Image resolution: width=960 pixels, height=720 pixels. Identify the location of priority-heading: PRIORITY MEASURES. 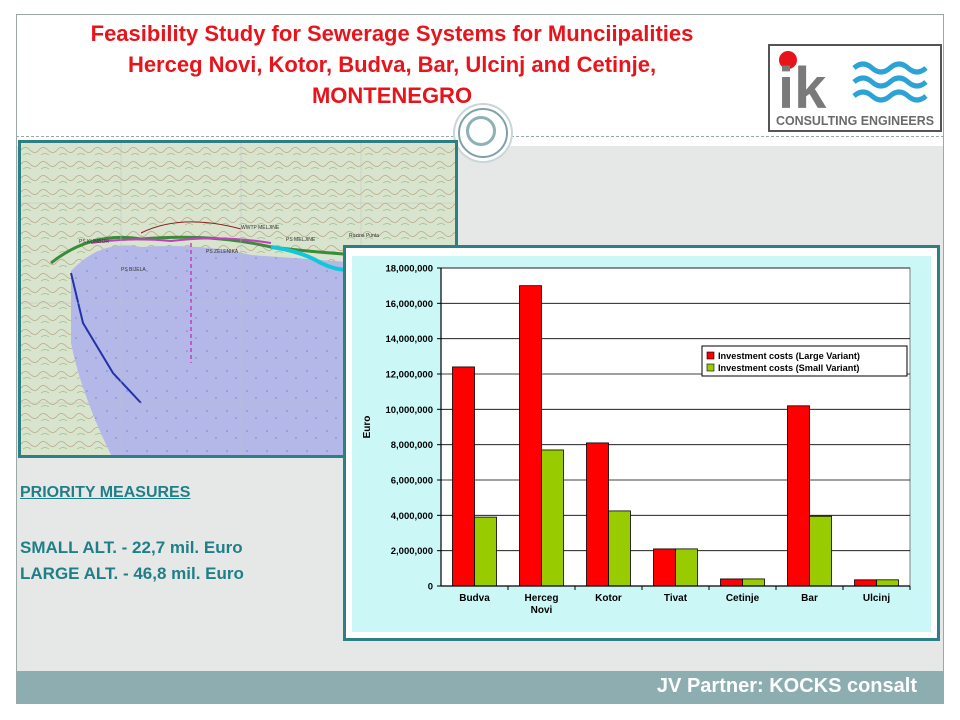
(105, 492).